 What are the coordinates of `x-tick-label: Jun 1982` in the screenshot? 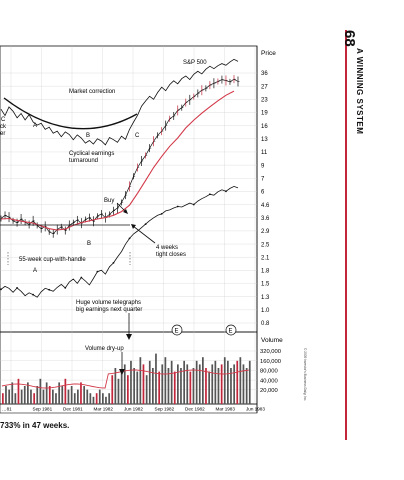 It's located at (133, 409).